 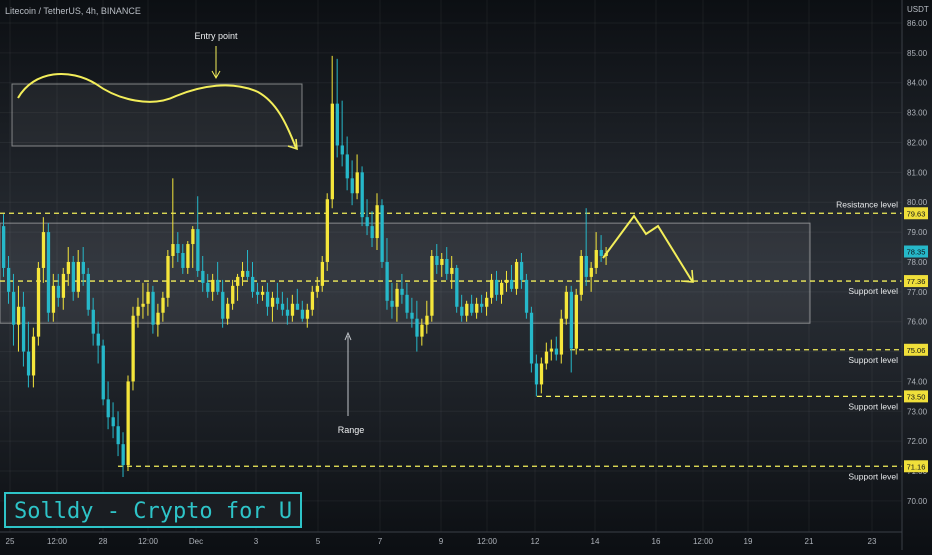 I want to click on x-tick-label: 12, so click(x=535, y=541).